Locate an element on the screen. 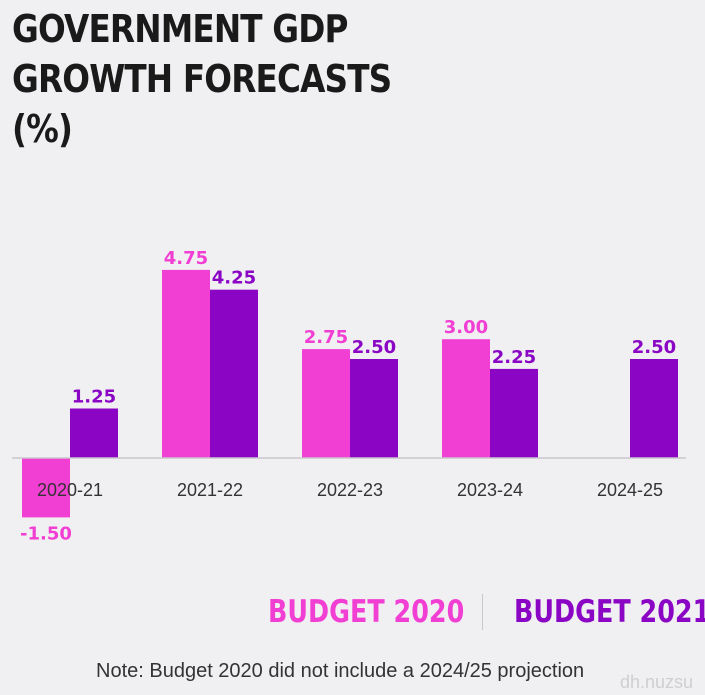 Image resolution: width=705 pixels, height=695 pixels. data-label-budget-2021-2021-22: 4.25 is located at coordinates (234, 278).